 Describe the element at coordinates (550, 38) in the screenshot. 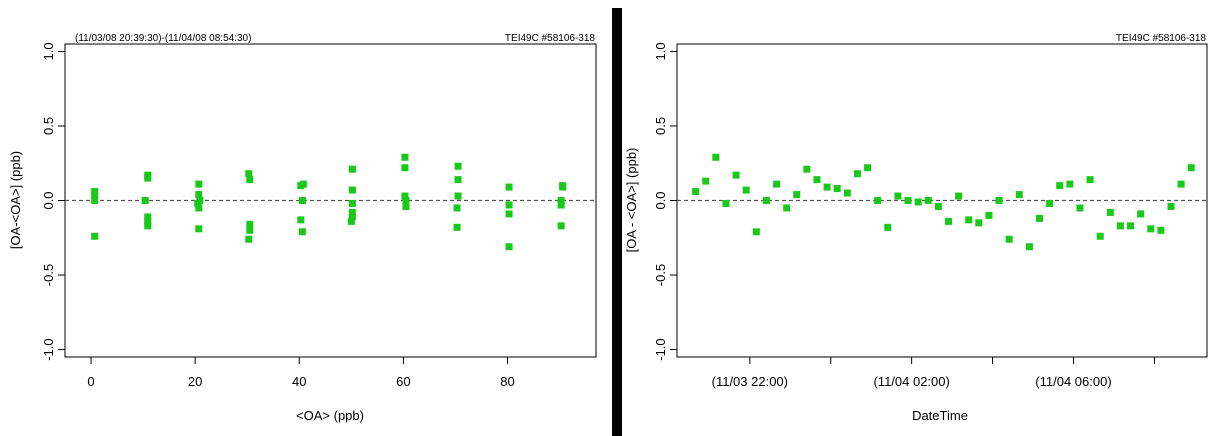

I see `left-header-right: TEI49C #58106-318` at that location.